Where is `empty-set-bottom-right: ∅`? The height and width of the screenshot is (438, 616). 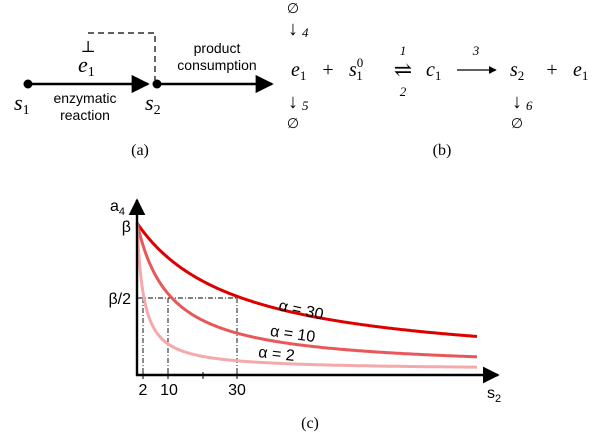 empty-set-bottom-right: ∅ is located at coordinates (517, 124).